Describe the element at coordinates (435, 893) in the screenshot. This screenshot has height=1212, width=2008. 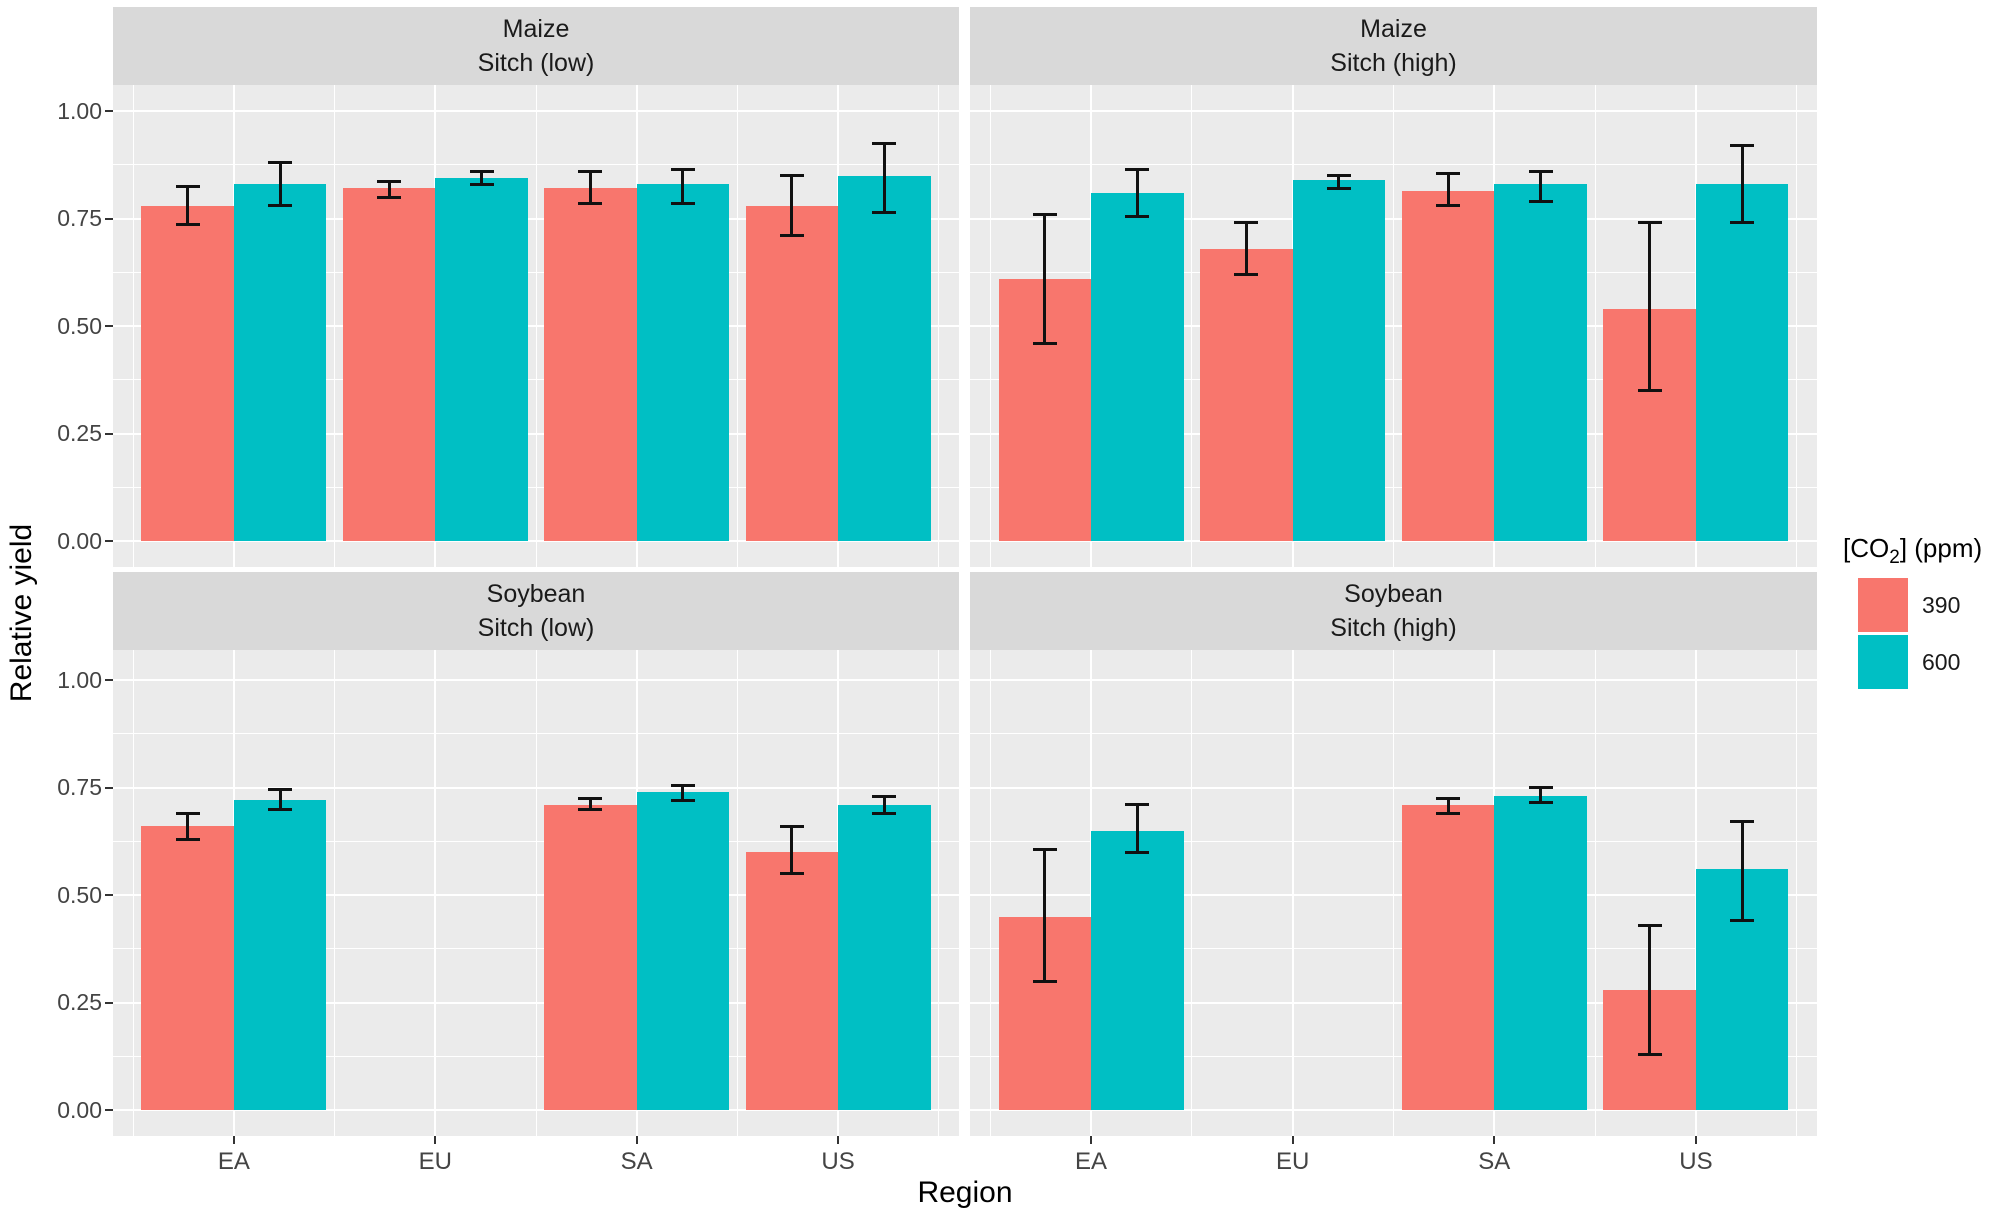
I see `major-gridline` at that location.